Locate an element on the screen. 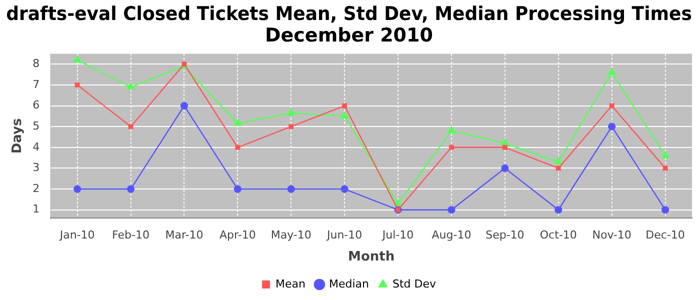 The height and width of the screenshot is (300, 700). y-tick-label: 7 is located at coordinates (36, 84).